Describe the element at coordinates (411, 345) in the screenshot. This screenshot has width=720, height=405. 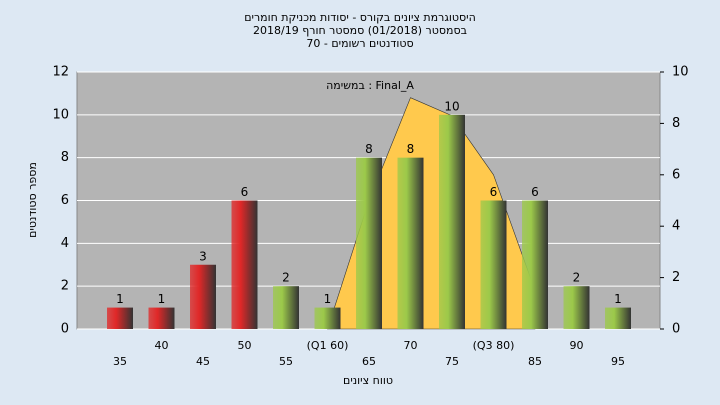
I see `x-tick-label: 70` at that location.